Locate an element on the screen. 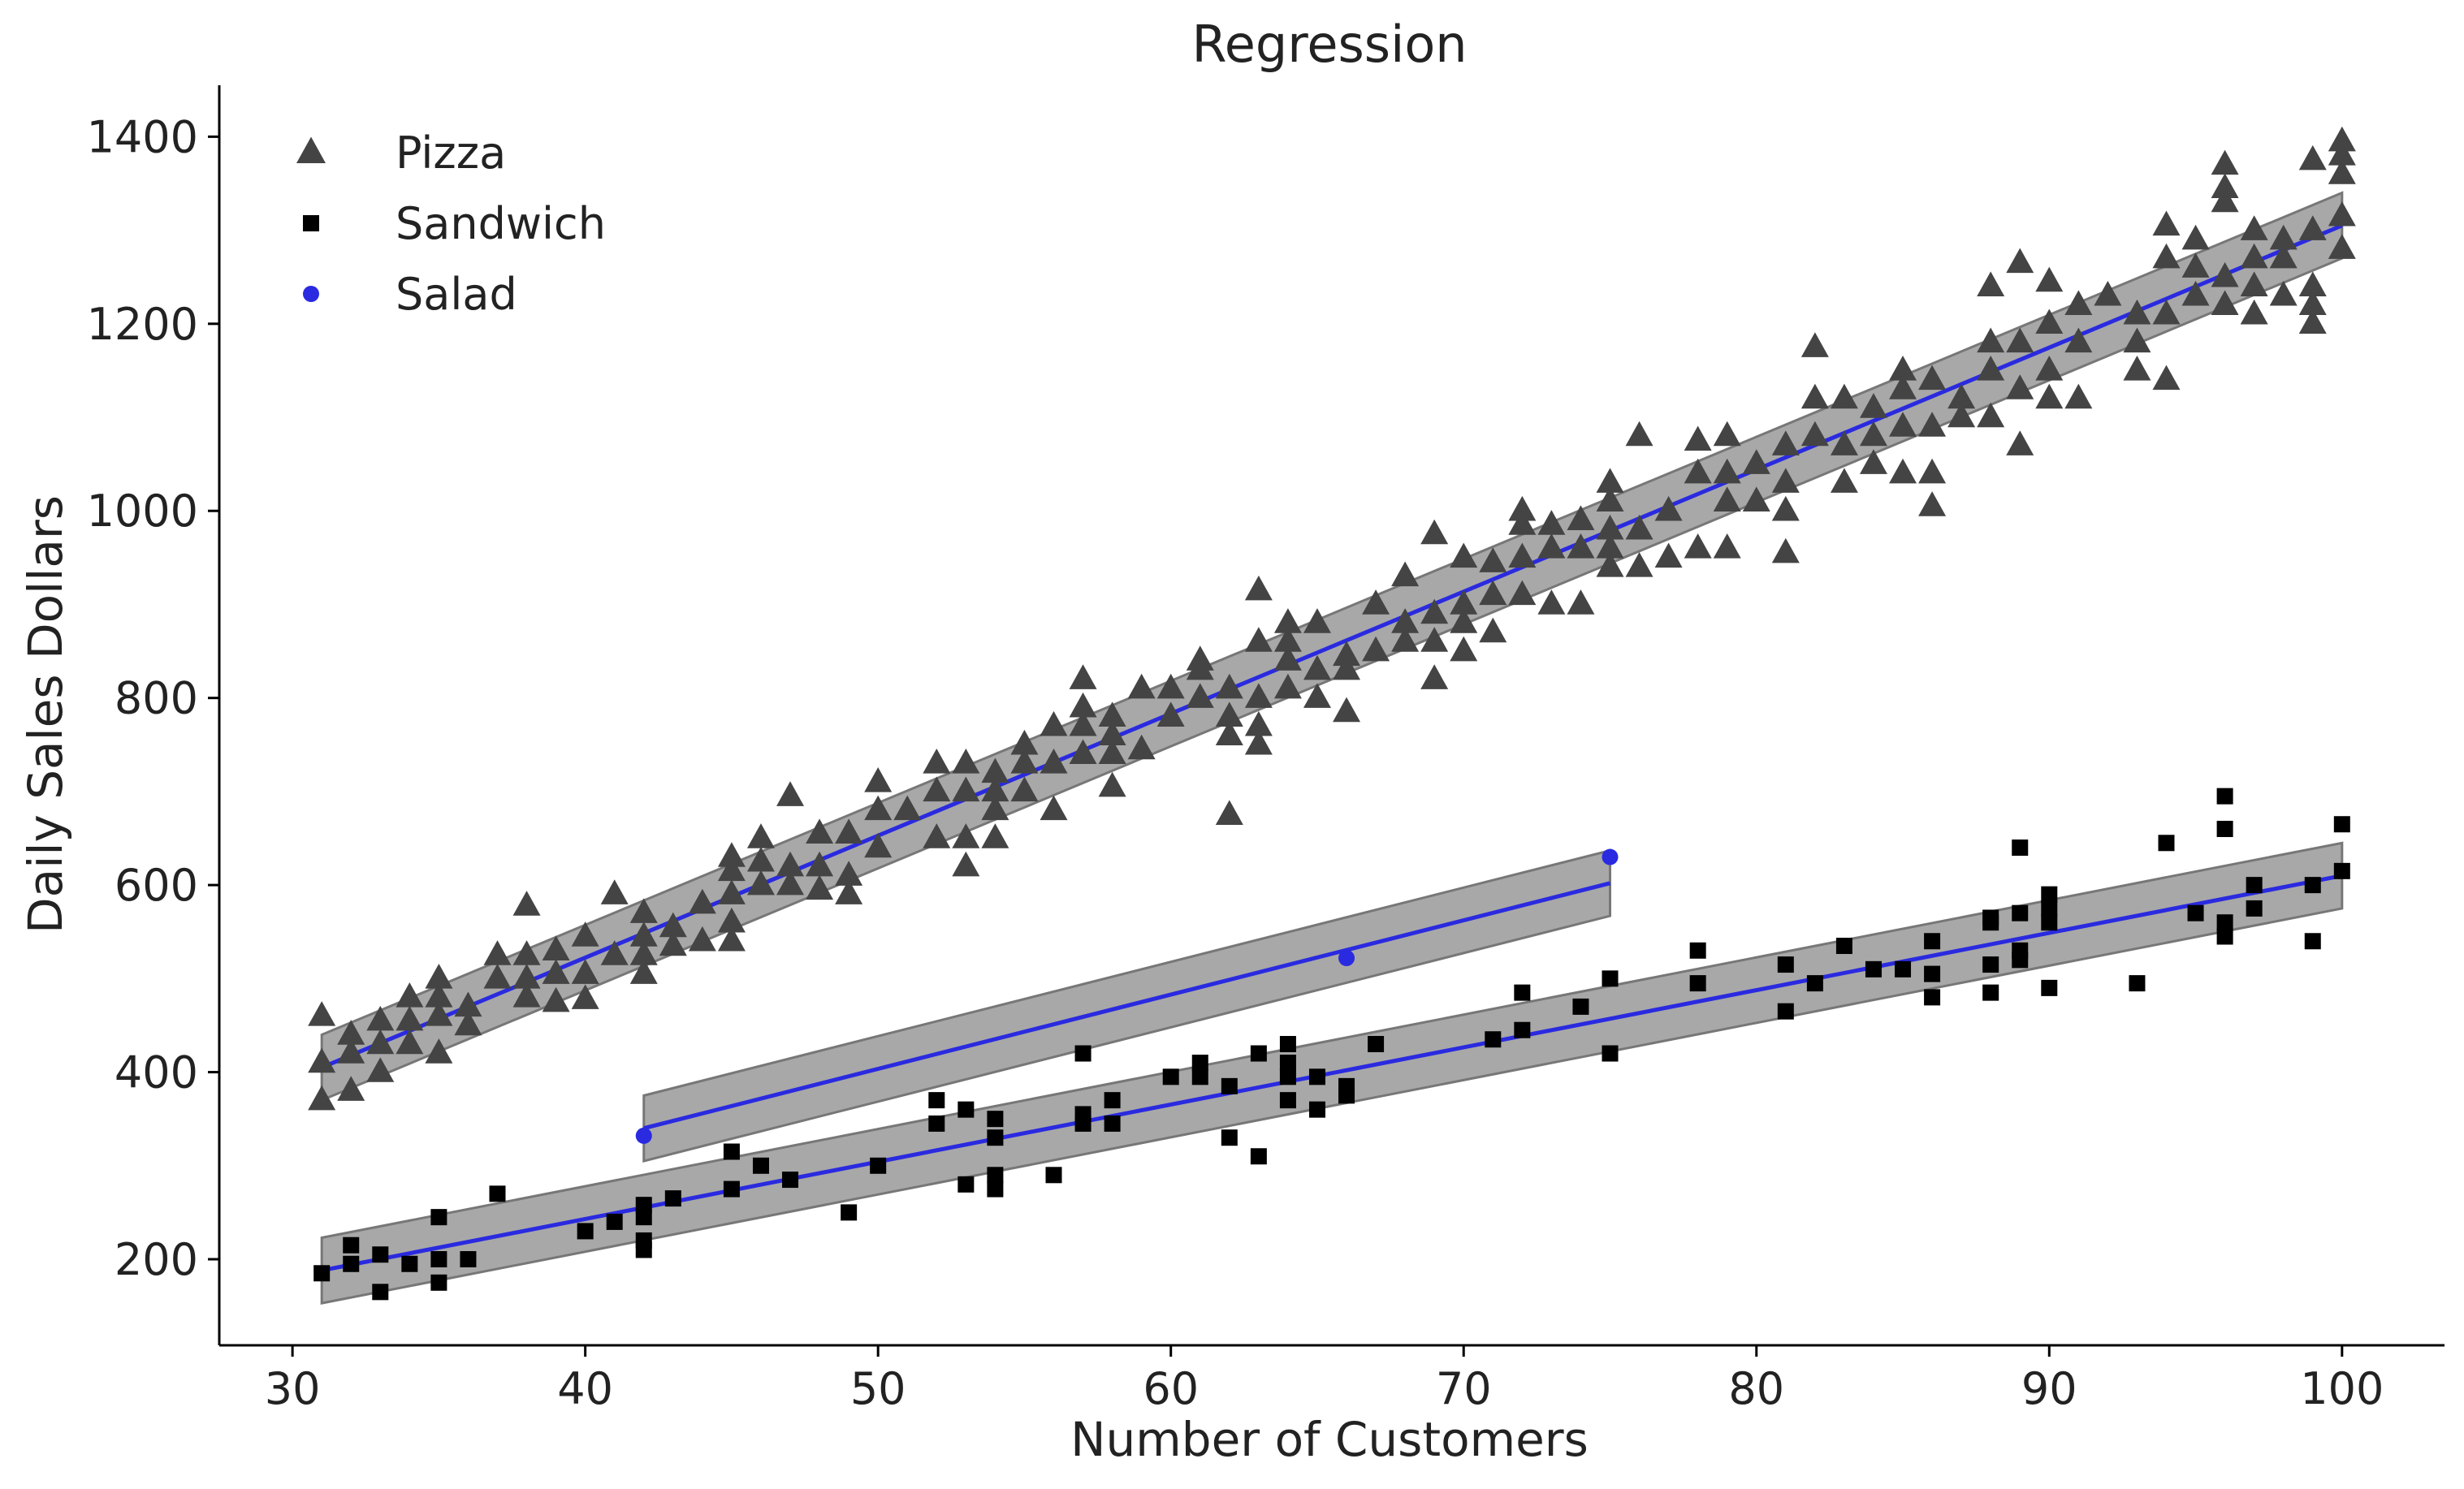 This screenshot has width=2464, height=1489. x-tick-label: 40 is located at coordinates (585, 1388).